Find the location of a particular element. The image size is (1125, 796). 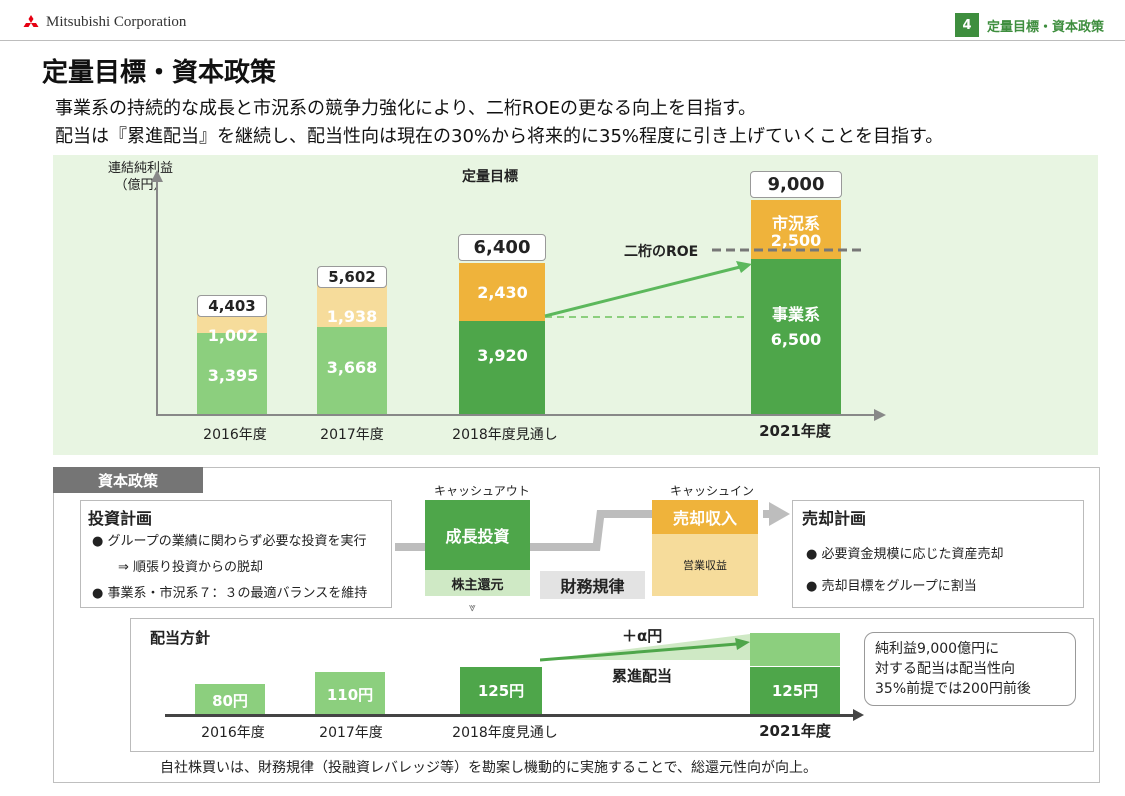

investment-plan-box is located at coordinates (236, 554).